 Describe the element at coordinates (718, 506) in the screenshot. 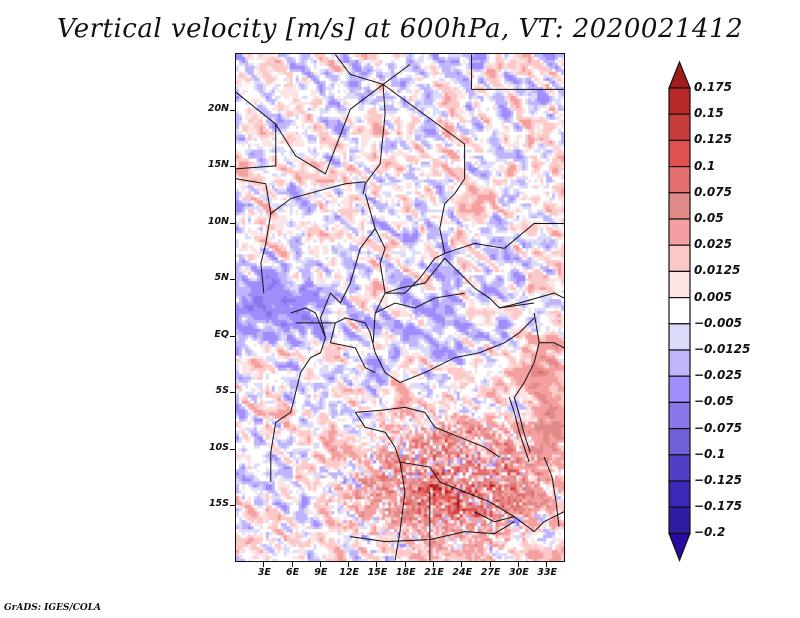

I see `colorbar-tick-label: −0.175` at that location.